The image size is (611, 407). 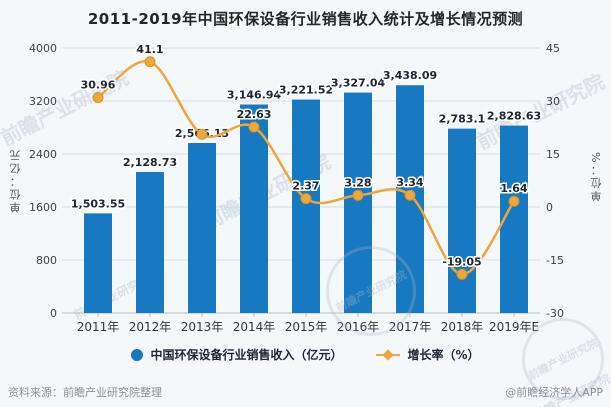 What do you see at coordinates (553, 101) in the screenshot?
I see `right-axis-tick-label: 30` at bounding box center [553, 101].